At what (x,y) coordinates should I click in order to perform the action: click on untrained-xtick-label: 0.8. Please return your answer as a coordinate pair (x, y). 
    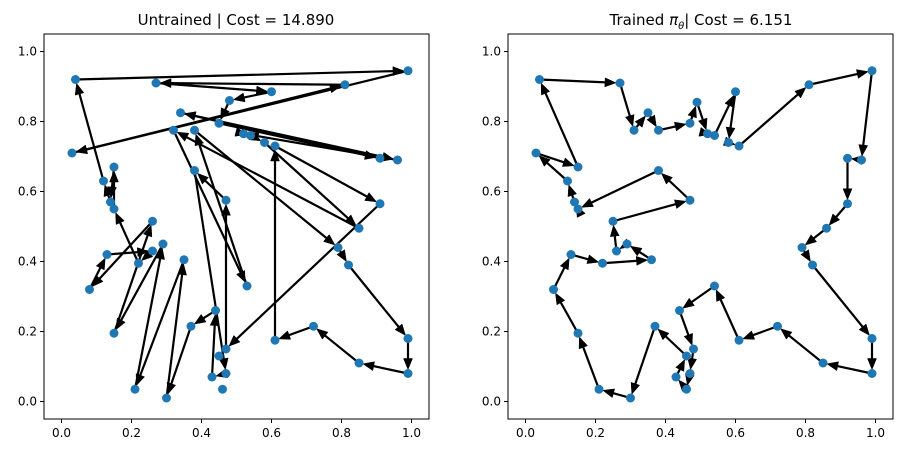
    Looking at the image, I should click on (341, 433).